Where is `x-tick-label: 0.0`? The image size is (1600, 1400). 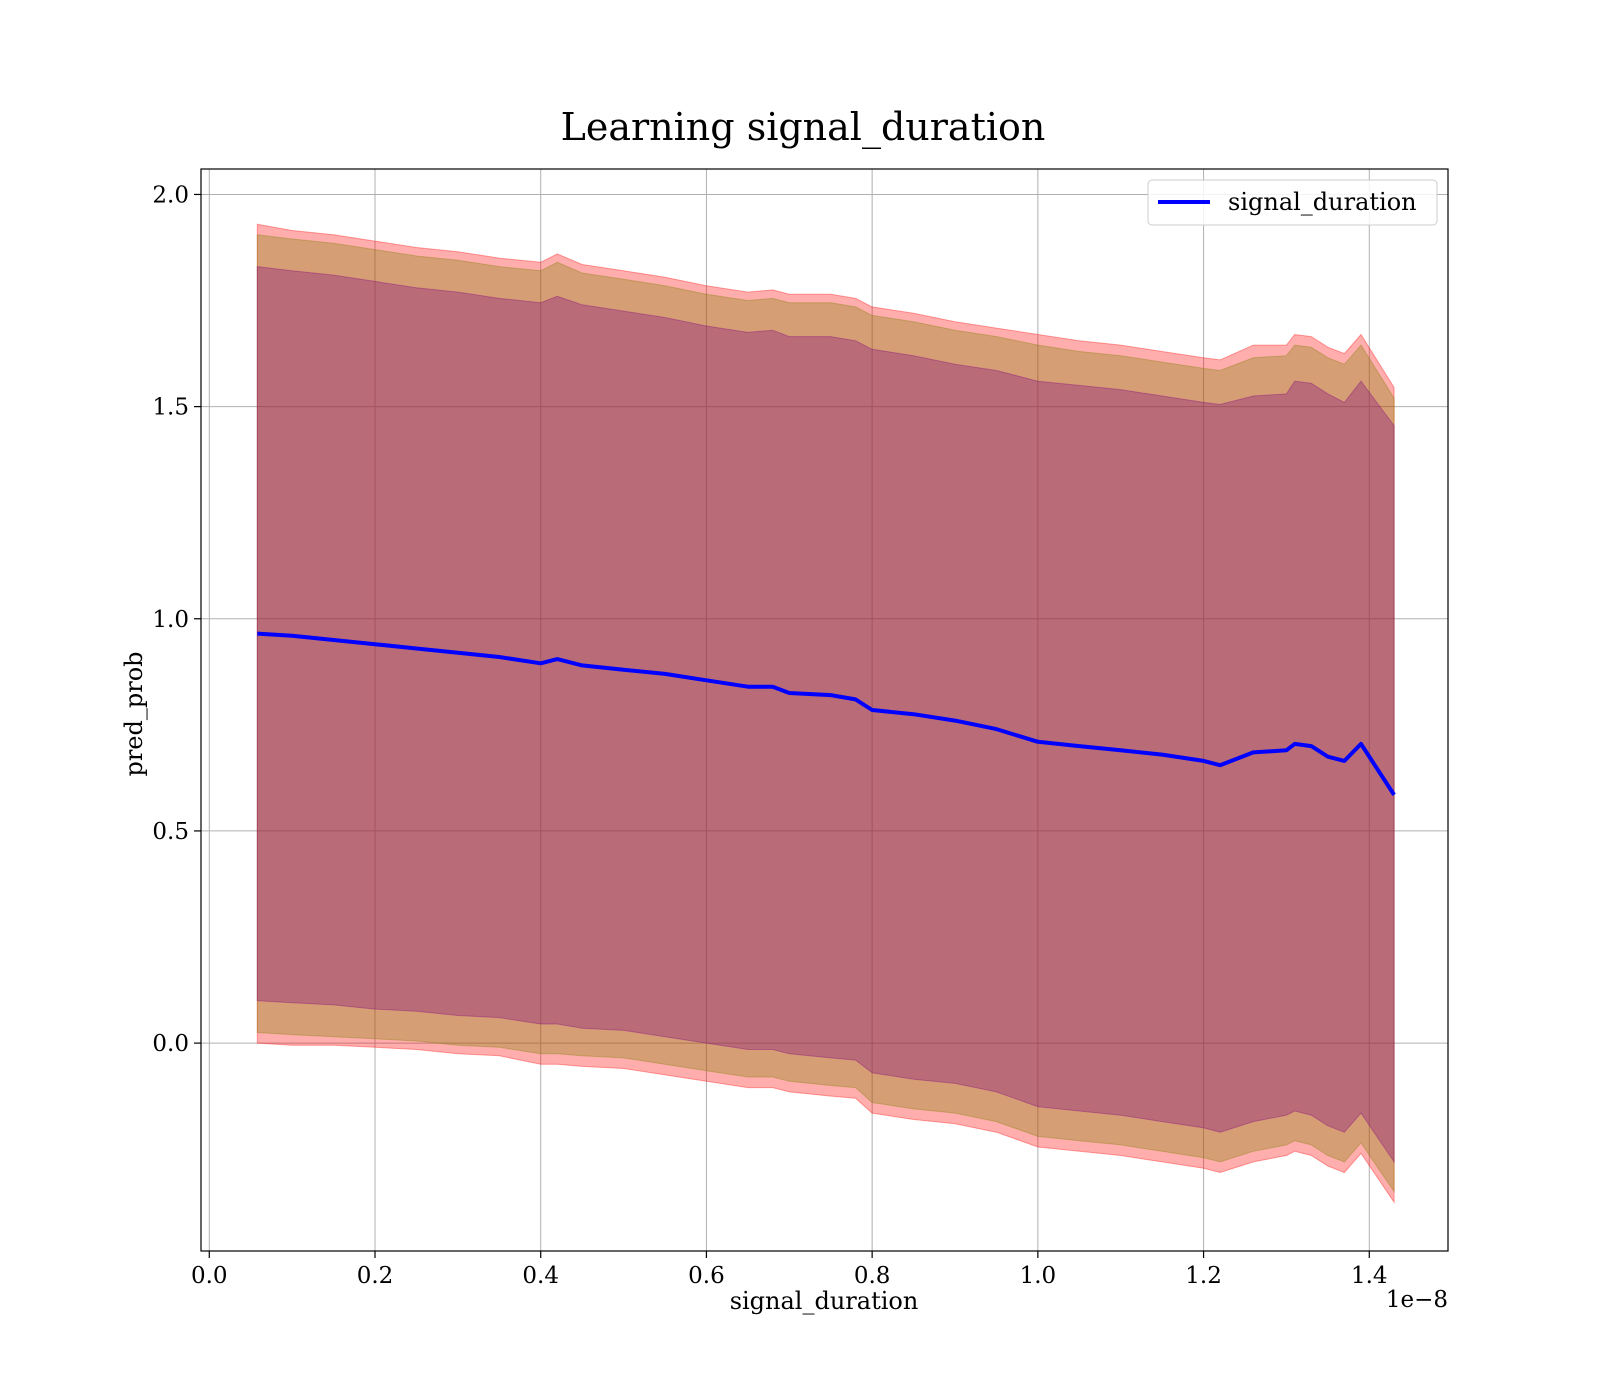 x-tick-label: 0.0 is located at coordinates (209, 1276).